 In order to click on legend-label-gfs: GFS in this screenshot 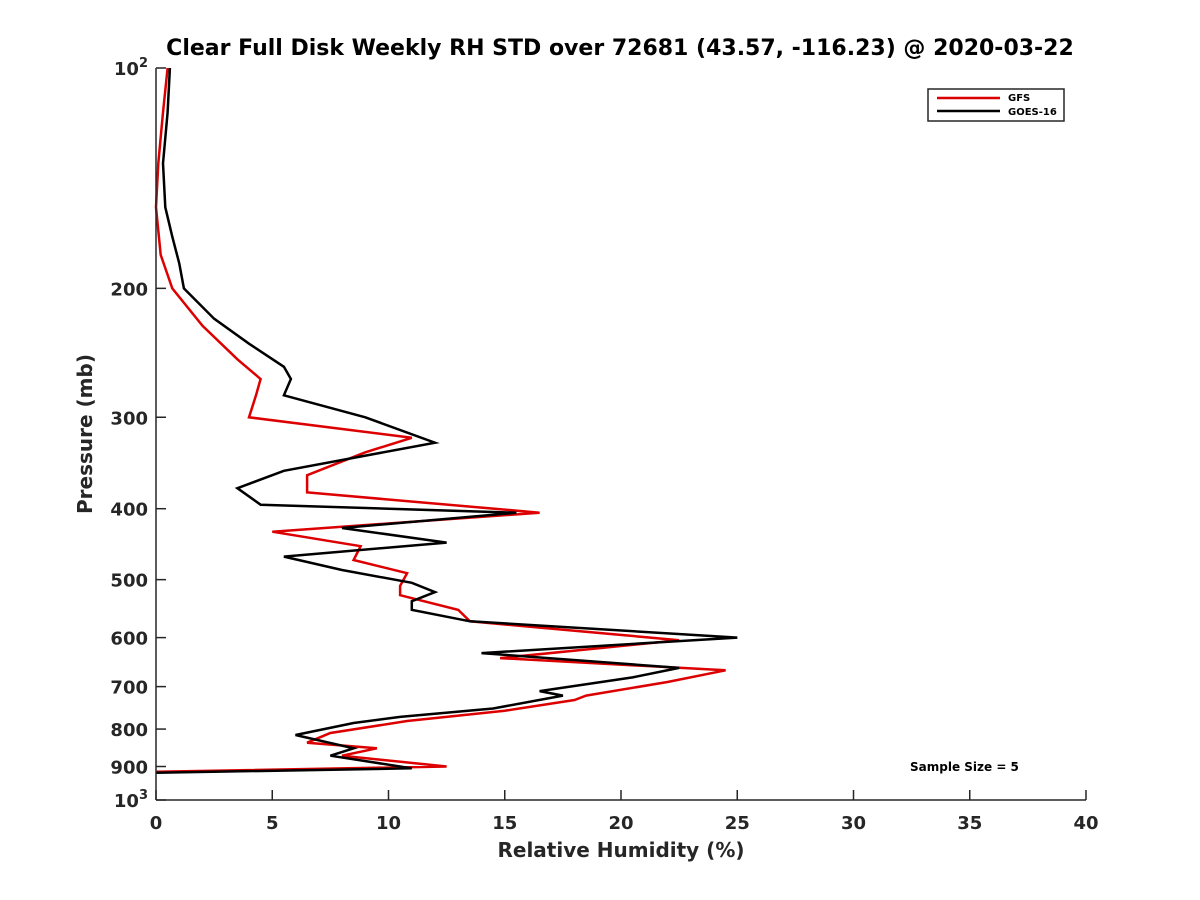, I will do `click(1019, 98)`.